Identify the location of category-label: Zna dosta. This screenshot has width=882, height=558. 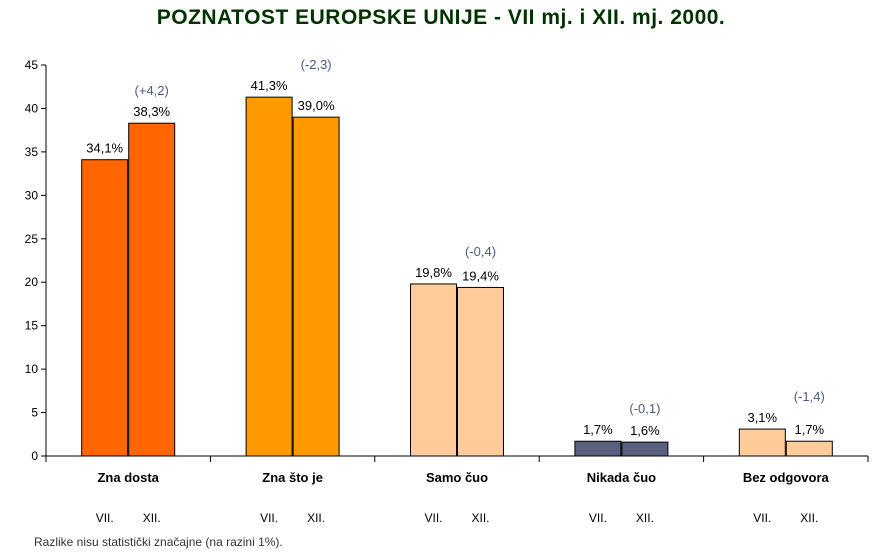
(128, 477).